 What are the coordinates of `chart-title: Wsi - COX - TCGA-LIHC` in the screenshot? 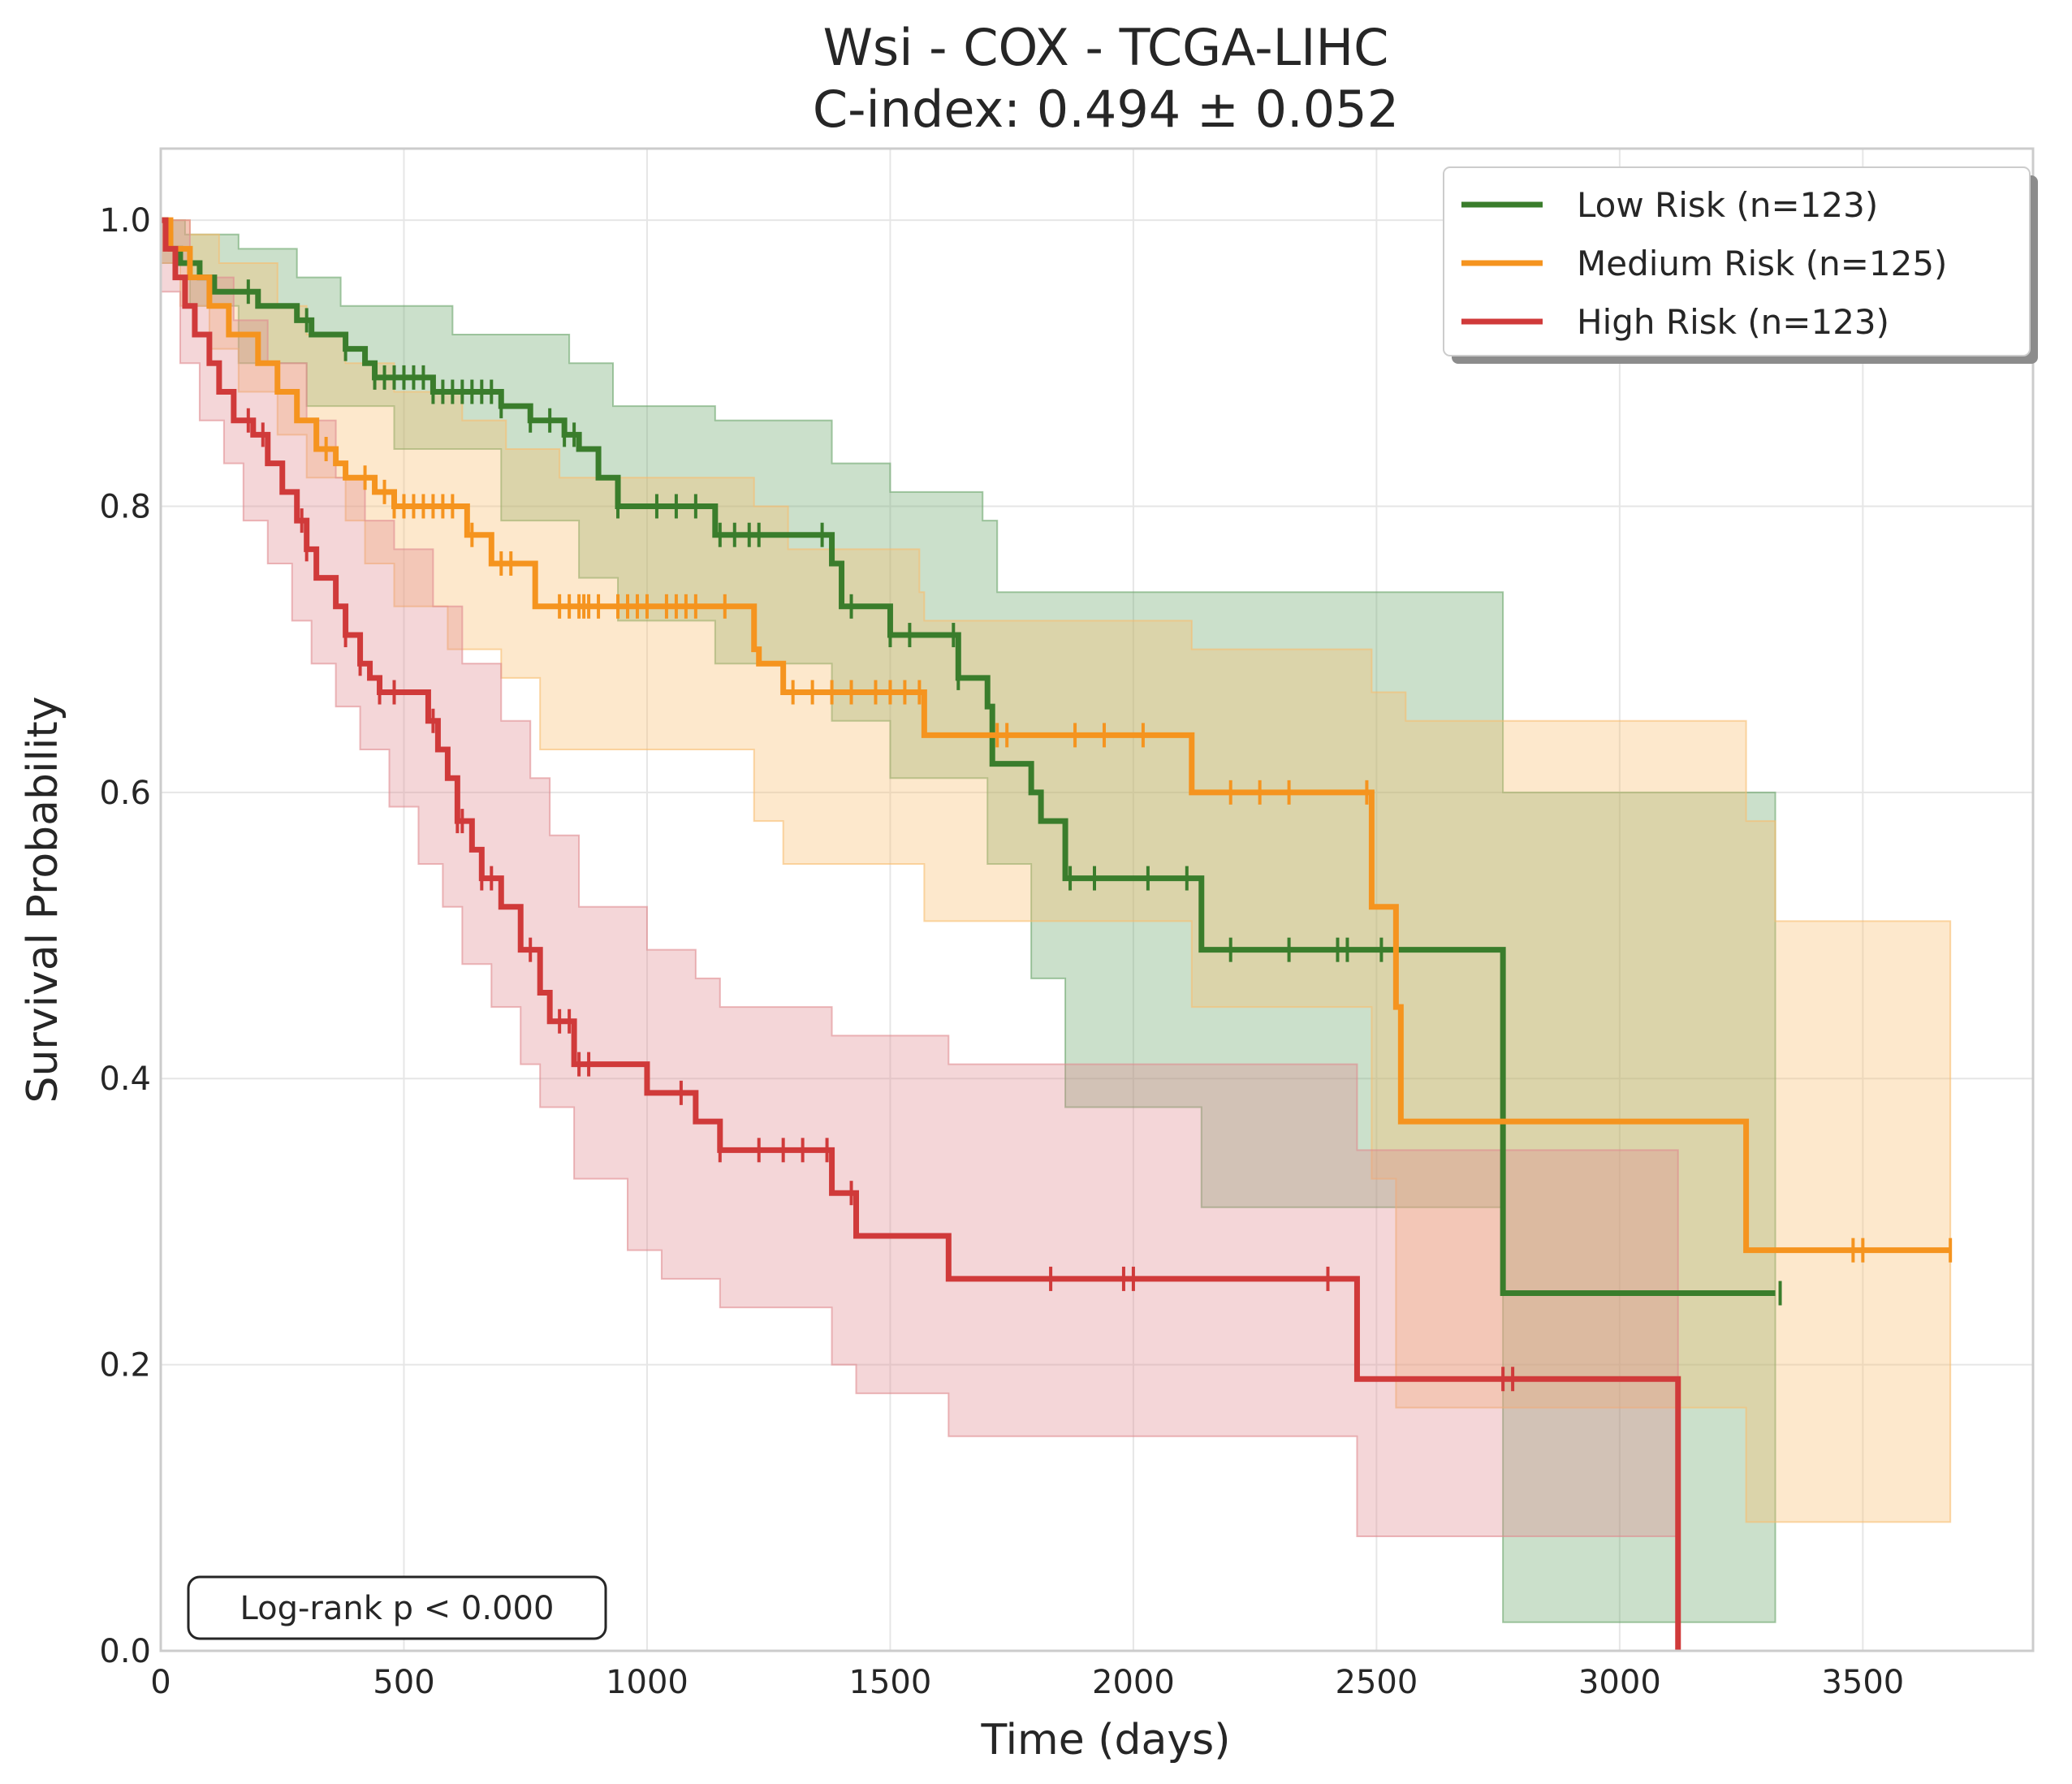 It's located at (1106, 47).